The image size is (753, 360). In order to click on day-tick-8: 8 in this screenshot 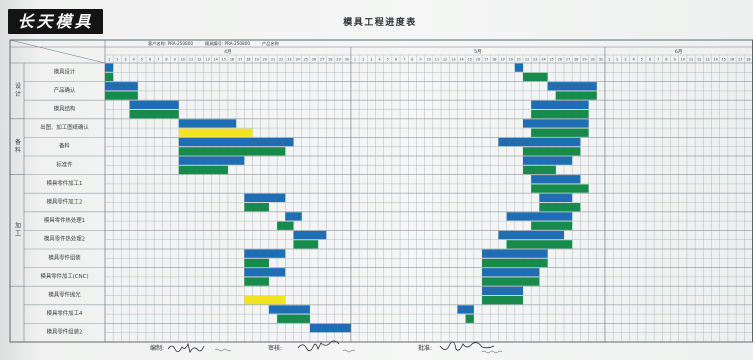, I will do `click(166, 60)`.